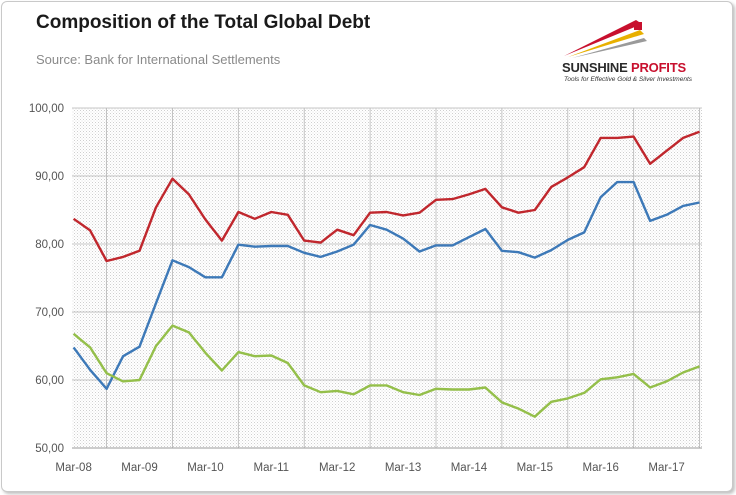  I want to click on y-tick-label: 100,00, so click(46, 109).